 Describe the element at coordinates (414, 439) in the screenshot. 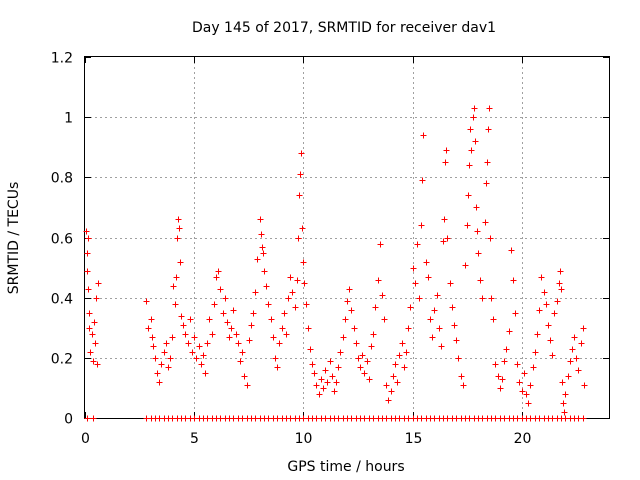

I see `x-tick-label: 15` at that location.